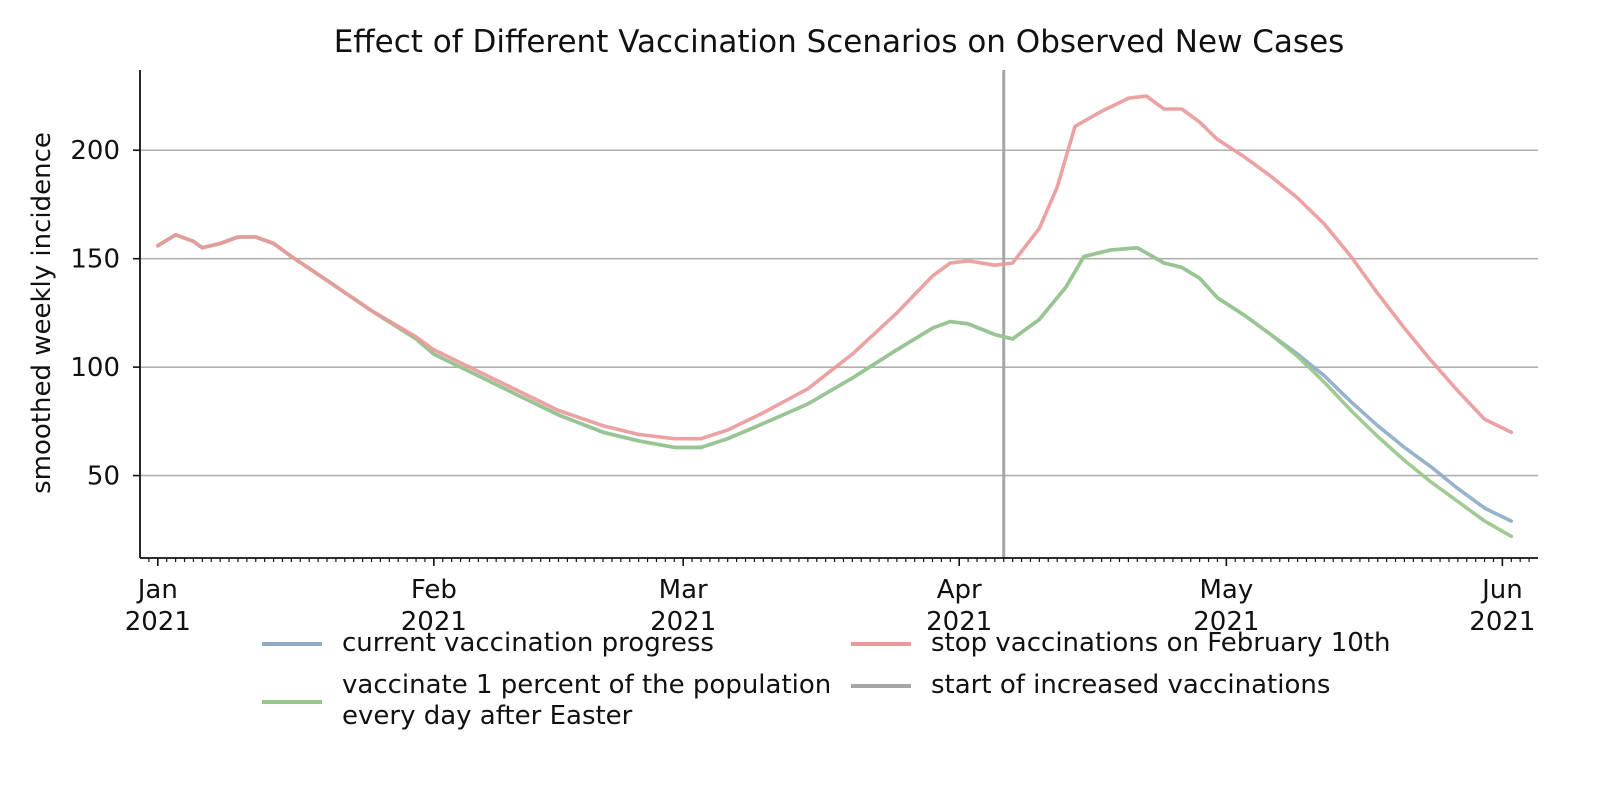 The image size is (1600, 800). Describe the element at coordinates (42, 313) in the screenshot. I see `y-axis-label: smoothed weekly incidence` at that location.